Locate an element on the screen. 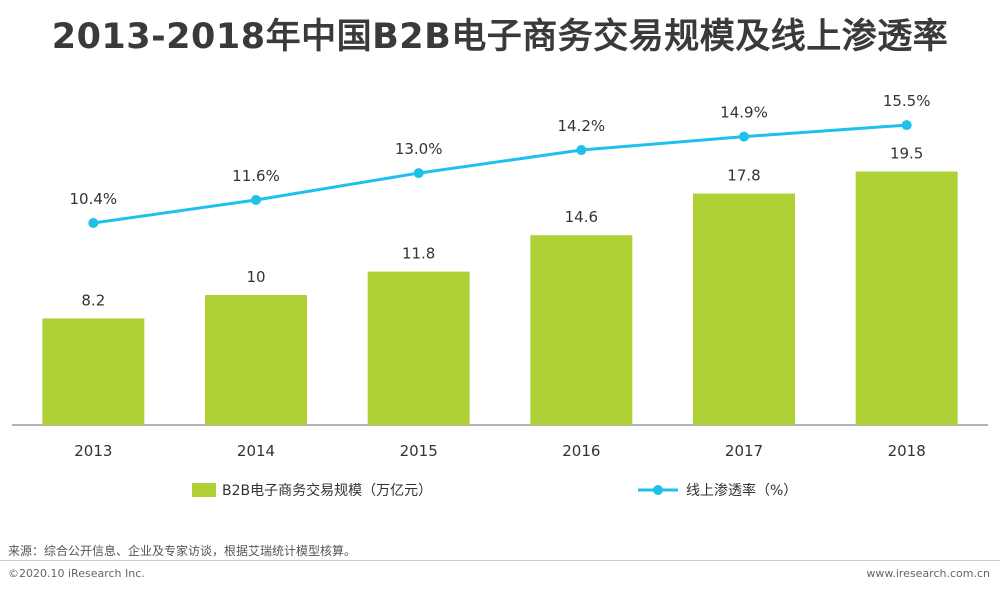 This screenshot has width=1000, height=590. bar-value-label-2018: 19.5 is located at coordinates (906, 154).